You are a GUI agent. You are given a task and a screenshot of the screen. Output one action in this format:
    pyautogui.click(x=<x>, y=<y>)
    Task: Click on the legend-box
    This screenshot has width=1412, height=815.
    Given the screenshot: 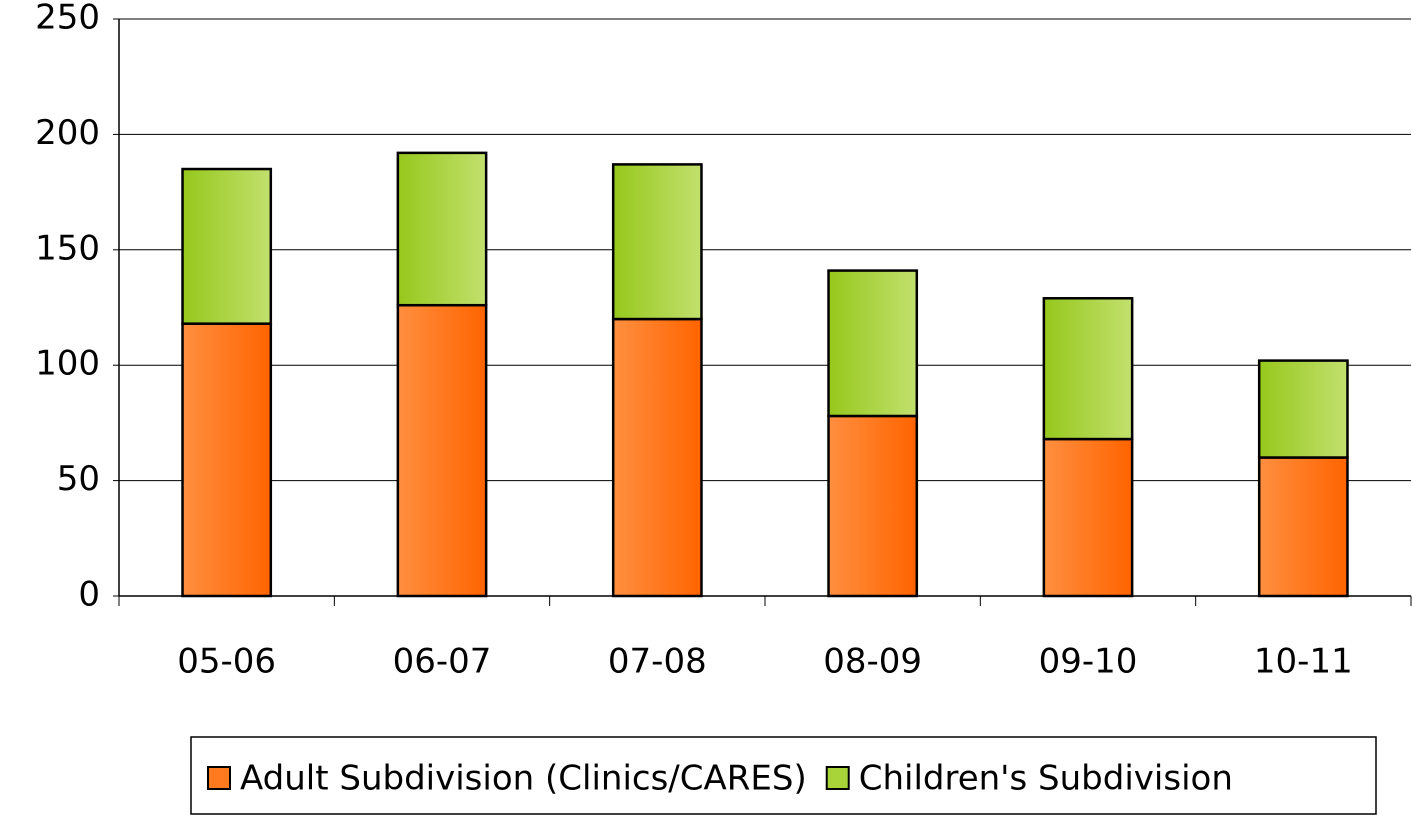 What is the action you would take?
    pyautogui.click(x=783, y=775)
    